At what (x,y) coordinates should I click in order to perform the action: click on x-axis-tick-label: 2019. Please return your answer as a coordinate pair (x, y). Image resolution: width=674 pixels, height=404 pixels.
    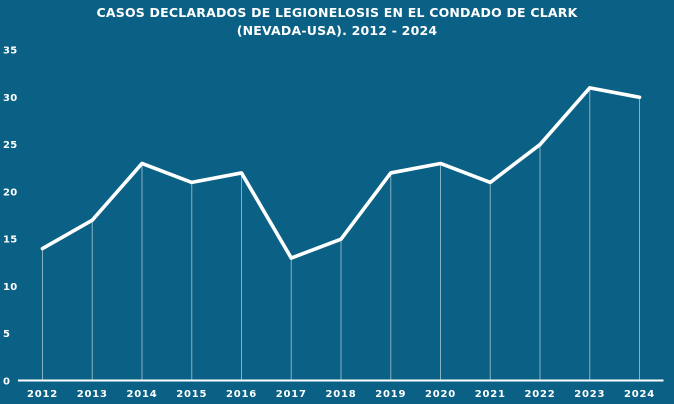
    Looking at the image, I should click on (390, 394).